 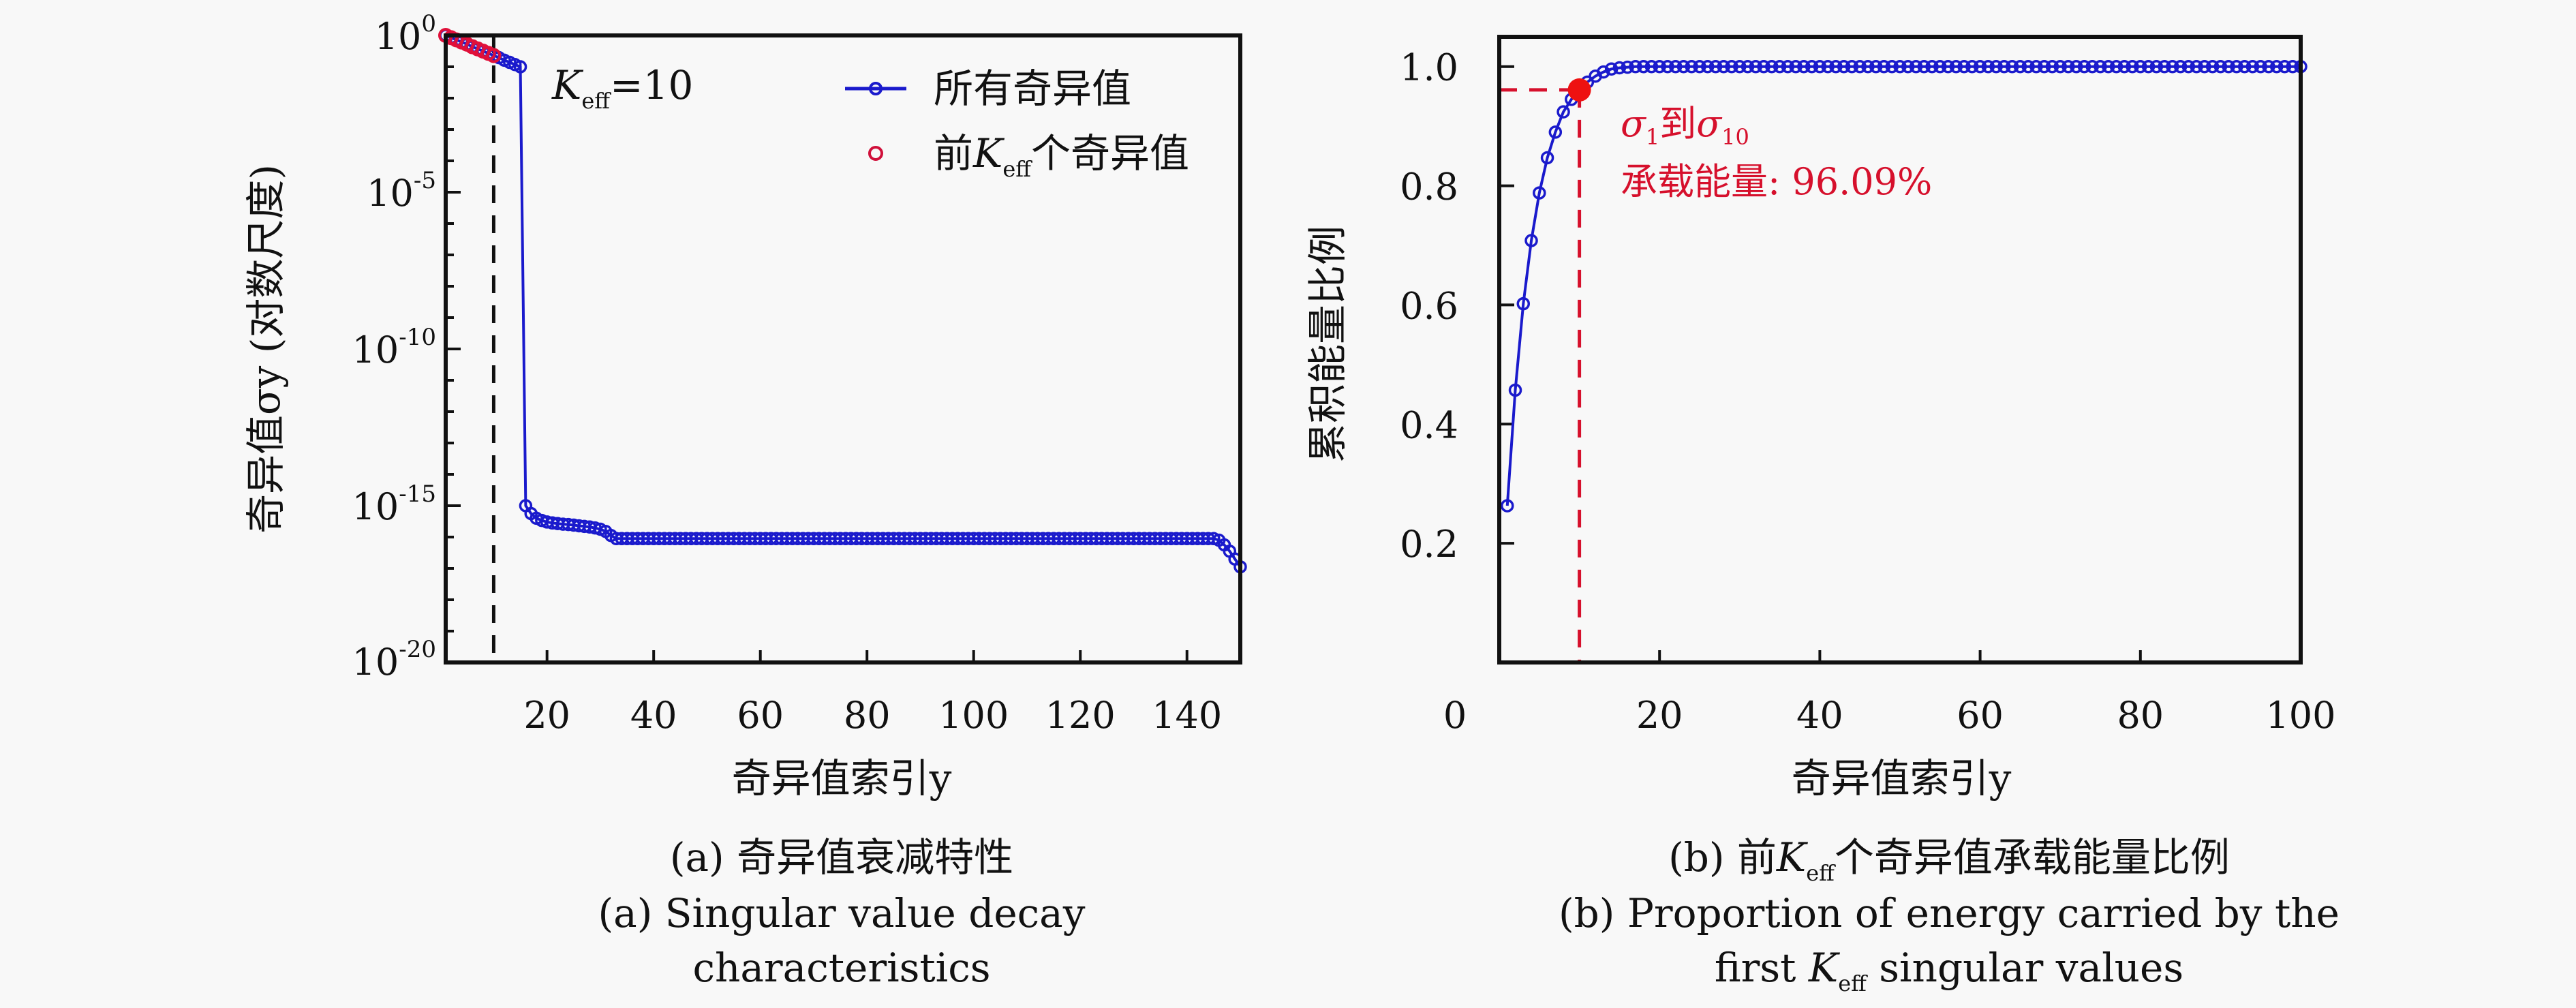 What do you see at coordinates (1980, 715) in the screenshot?
I see `b-xtick-label: 60` at bounding box center [1980, 715].